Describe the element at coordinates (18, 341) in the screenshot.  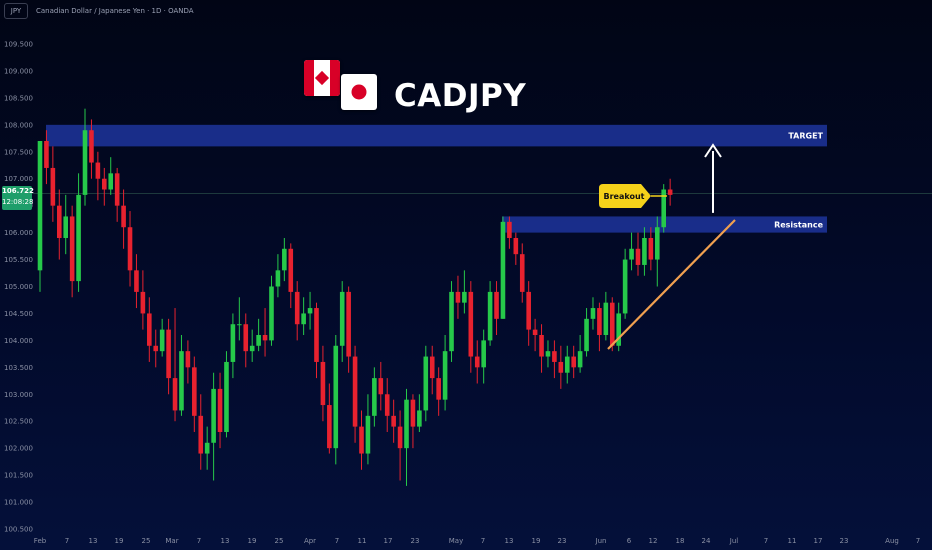
I see `y-tick-label: 104.000` at that location.